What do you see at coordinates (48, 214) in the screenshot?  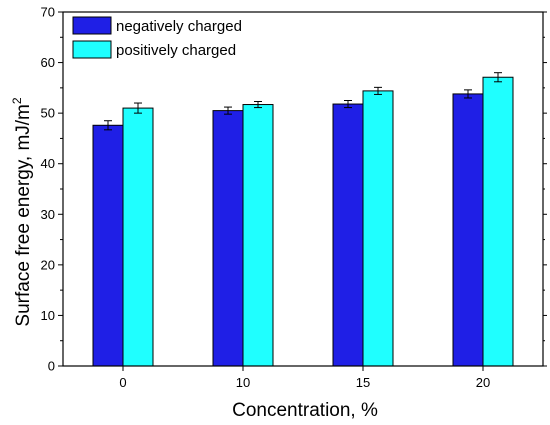 I see `y-tick-label: 30` at bounding box center [48, 214].